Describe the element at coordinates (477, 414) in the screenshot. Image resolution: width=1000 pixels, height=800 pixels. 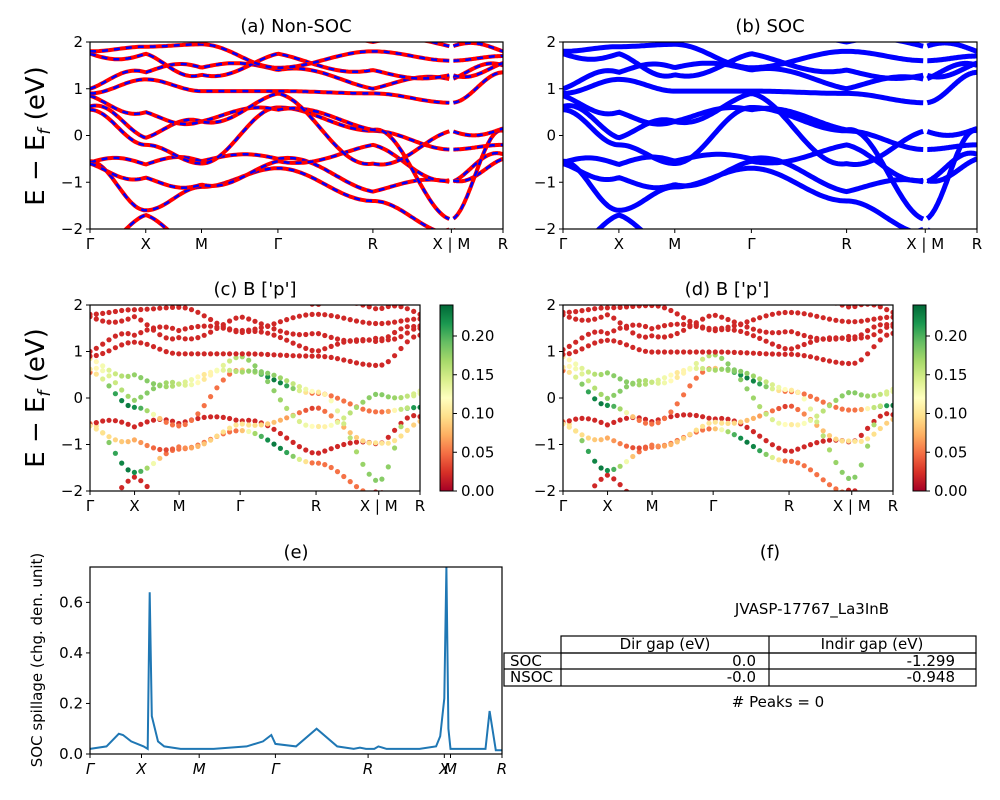
I see `colorbar-tick-label: 0.10` at that location.